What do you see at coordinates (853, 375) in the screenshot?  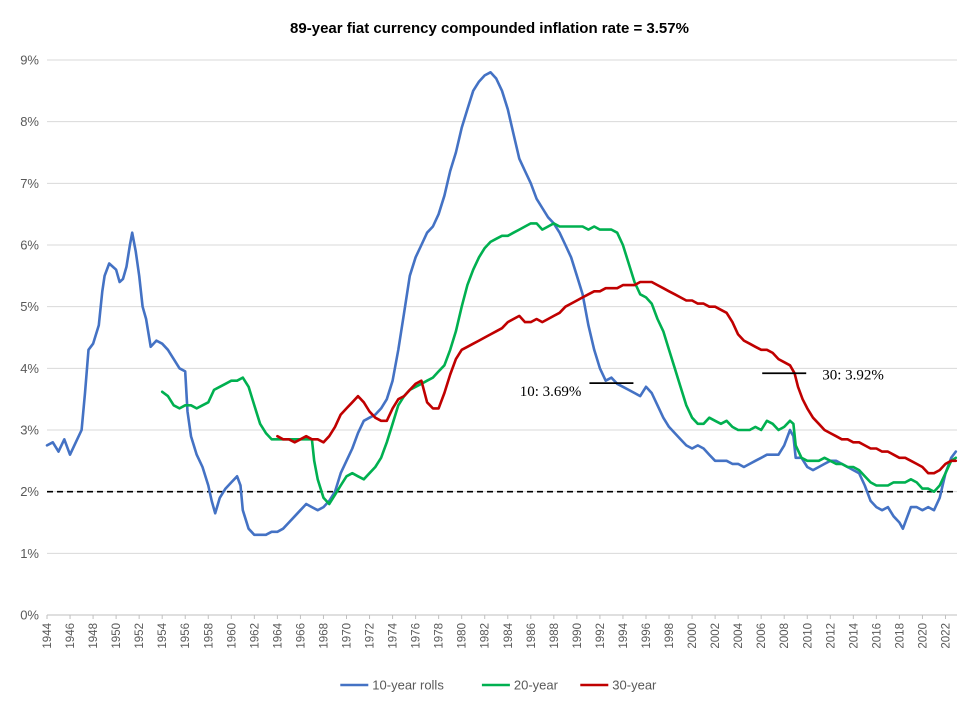 I see `annotation-label: 30: 3.92%` at bounding box center [853, 375].